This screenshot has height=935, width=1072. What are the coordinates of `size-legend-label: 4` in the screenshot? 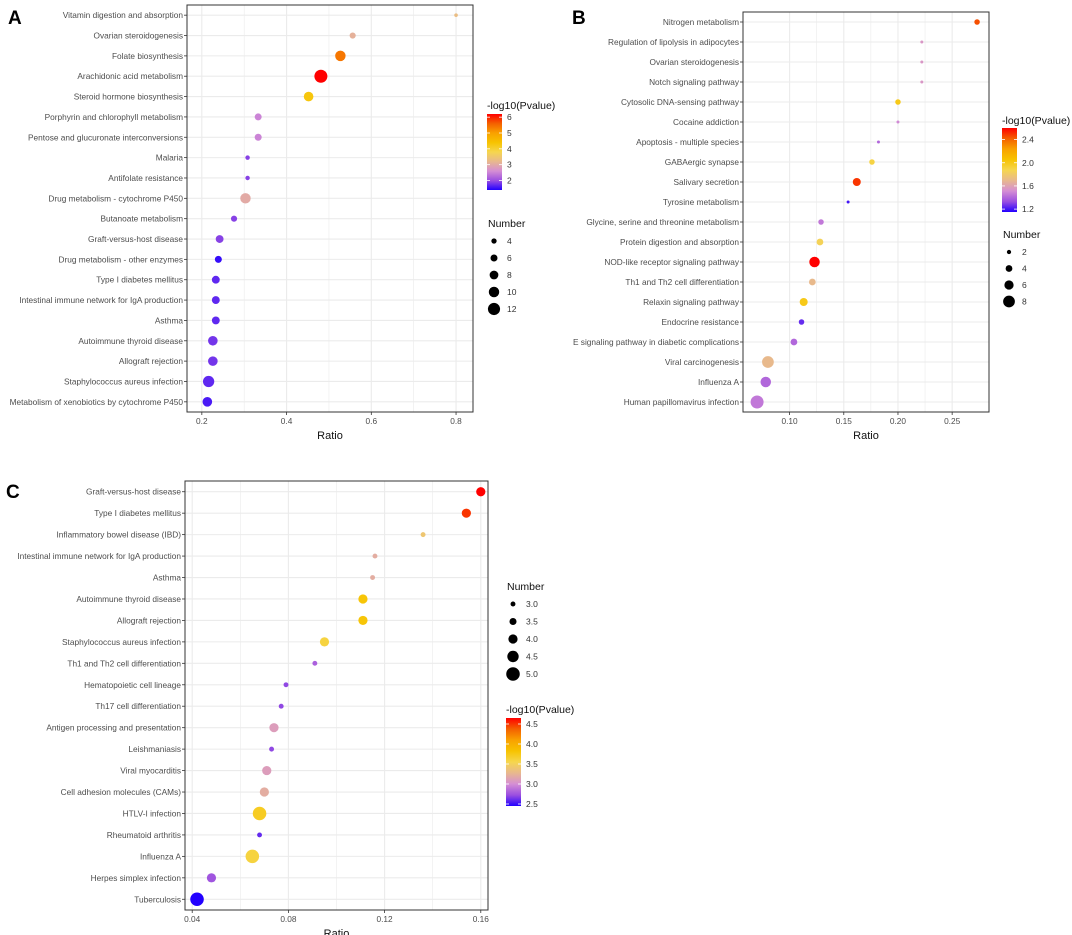 It's located at (509, 241).